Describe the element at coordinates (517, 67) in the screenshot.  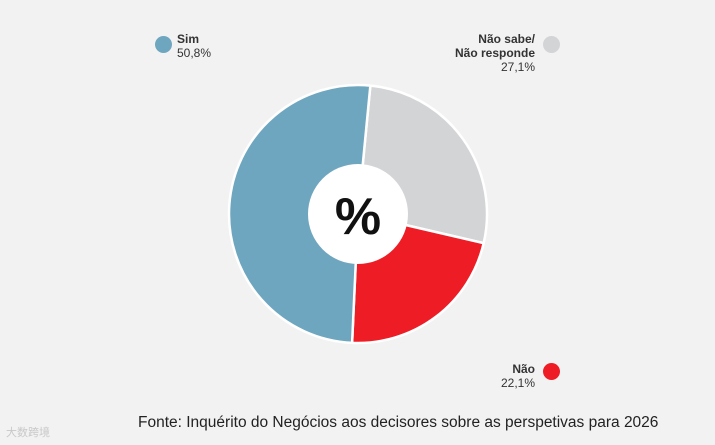
I see `legend-value-nao-sabe: 27,1%` at that location.